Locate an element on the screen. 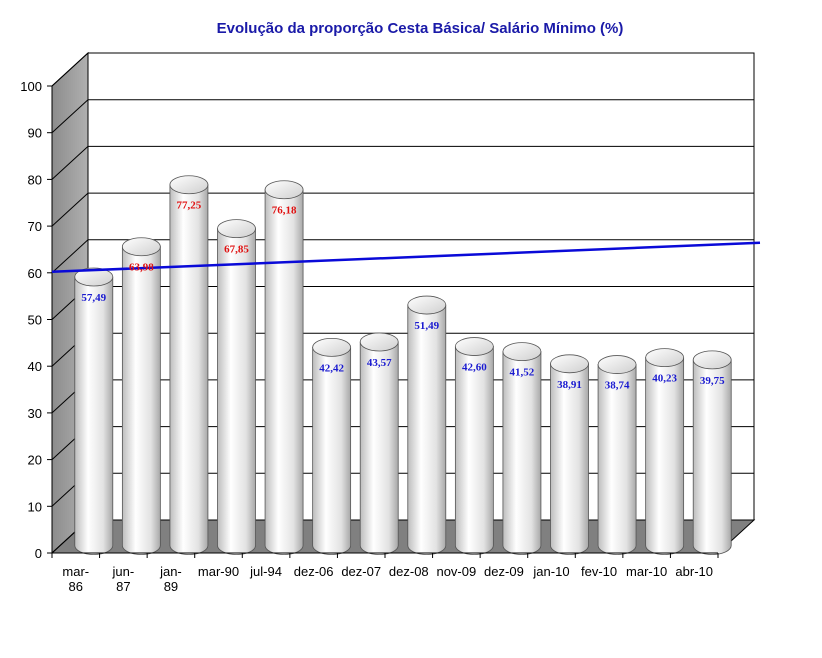 This screenshot has width=822, height=658. y-tick-label: 90 is located at coordinates (35, 133).